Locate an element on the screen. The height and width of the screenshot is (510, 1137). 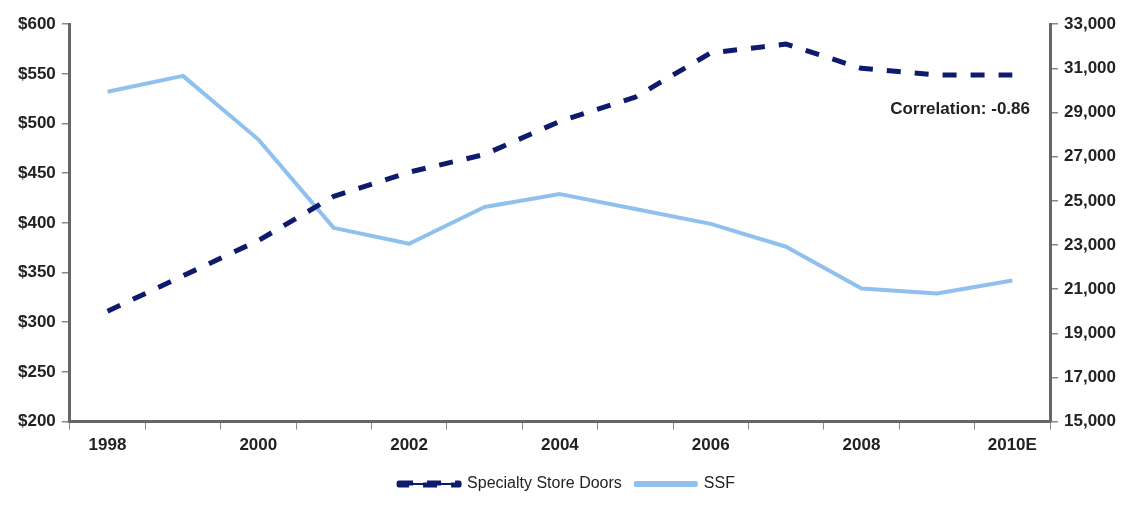
y2-tick-label: 33,000 is located at coordinates (1090, 23).